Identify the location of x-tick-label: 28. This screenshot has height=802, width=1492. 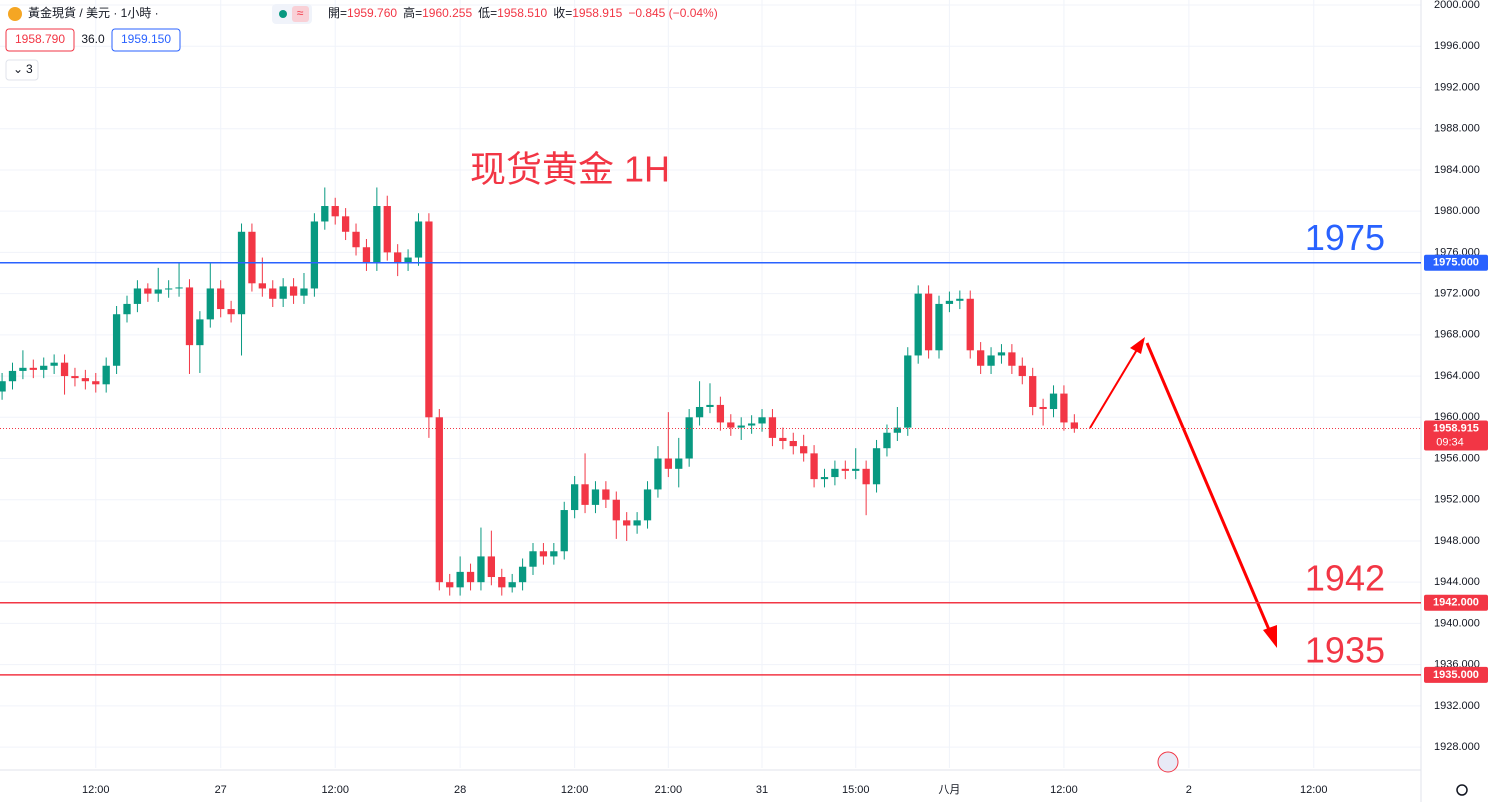
(460, 790).